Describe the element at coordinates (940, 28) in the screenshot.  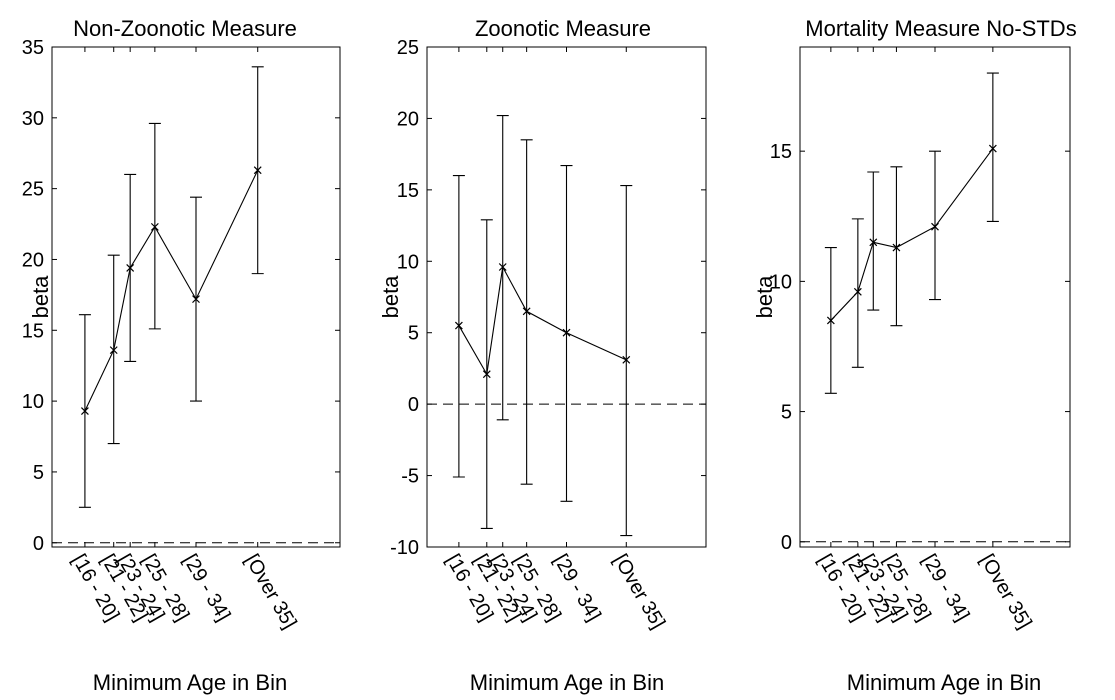
I see `chart-title: Mortality Measure No-STDs` at that location.